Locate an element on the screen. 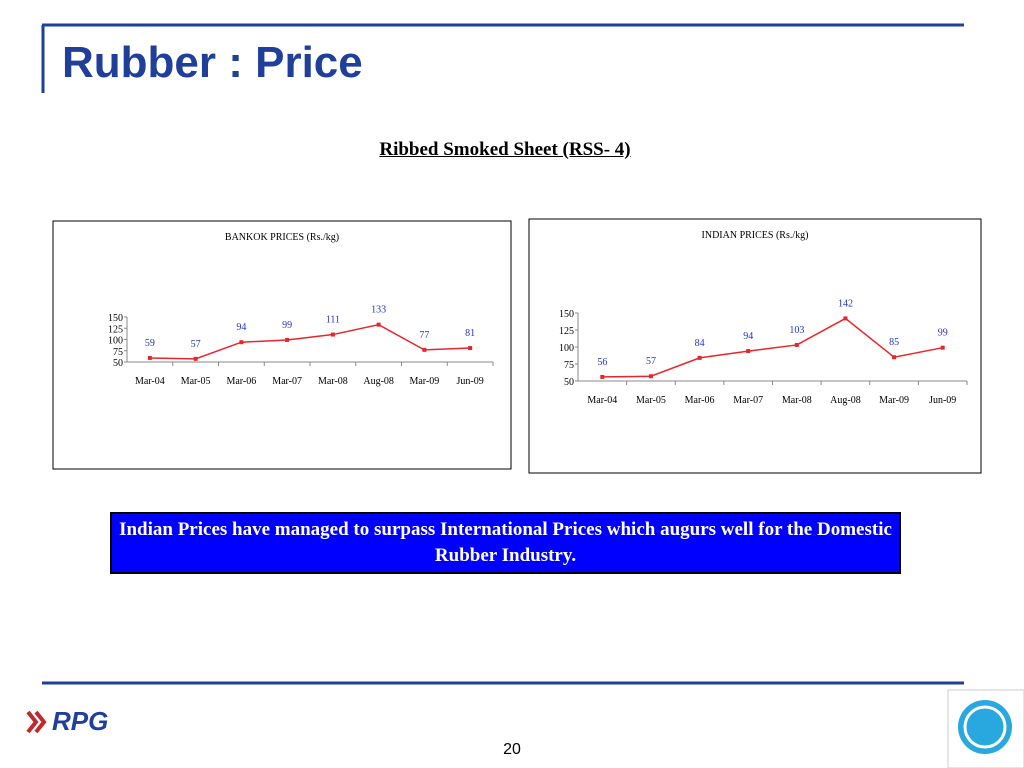 The height and width of the screenshot is (768, 1024). chart-title: INDIAN PRICES (Rs./kg) is located at coordinates (755, 235).